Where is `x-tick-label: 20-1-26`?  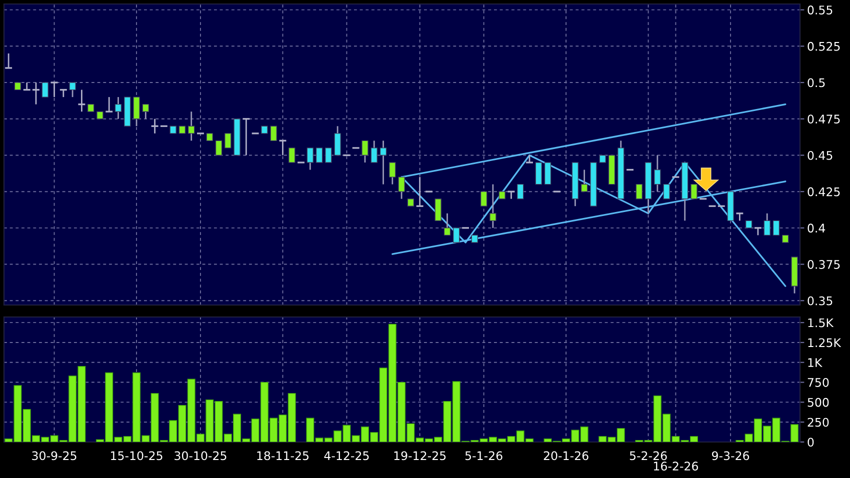 x-tick-label: 20-1-26 is located at coordinates (566, 455).